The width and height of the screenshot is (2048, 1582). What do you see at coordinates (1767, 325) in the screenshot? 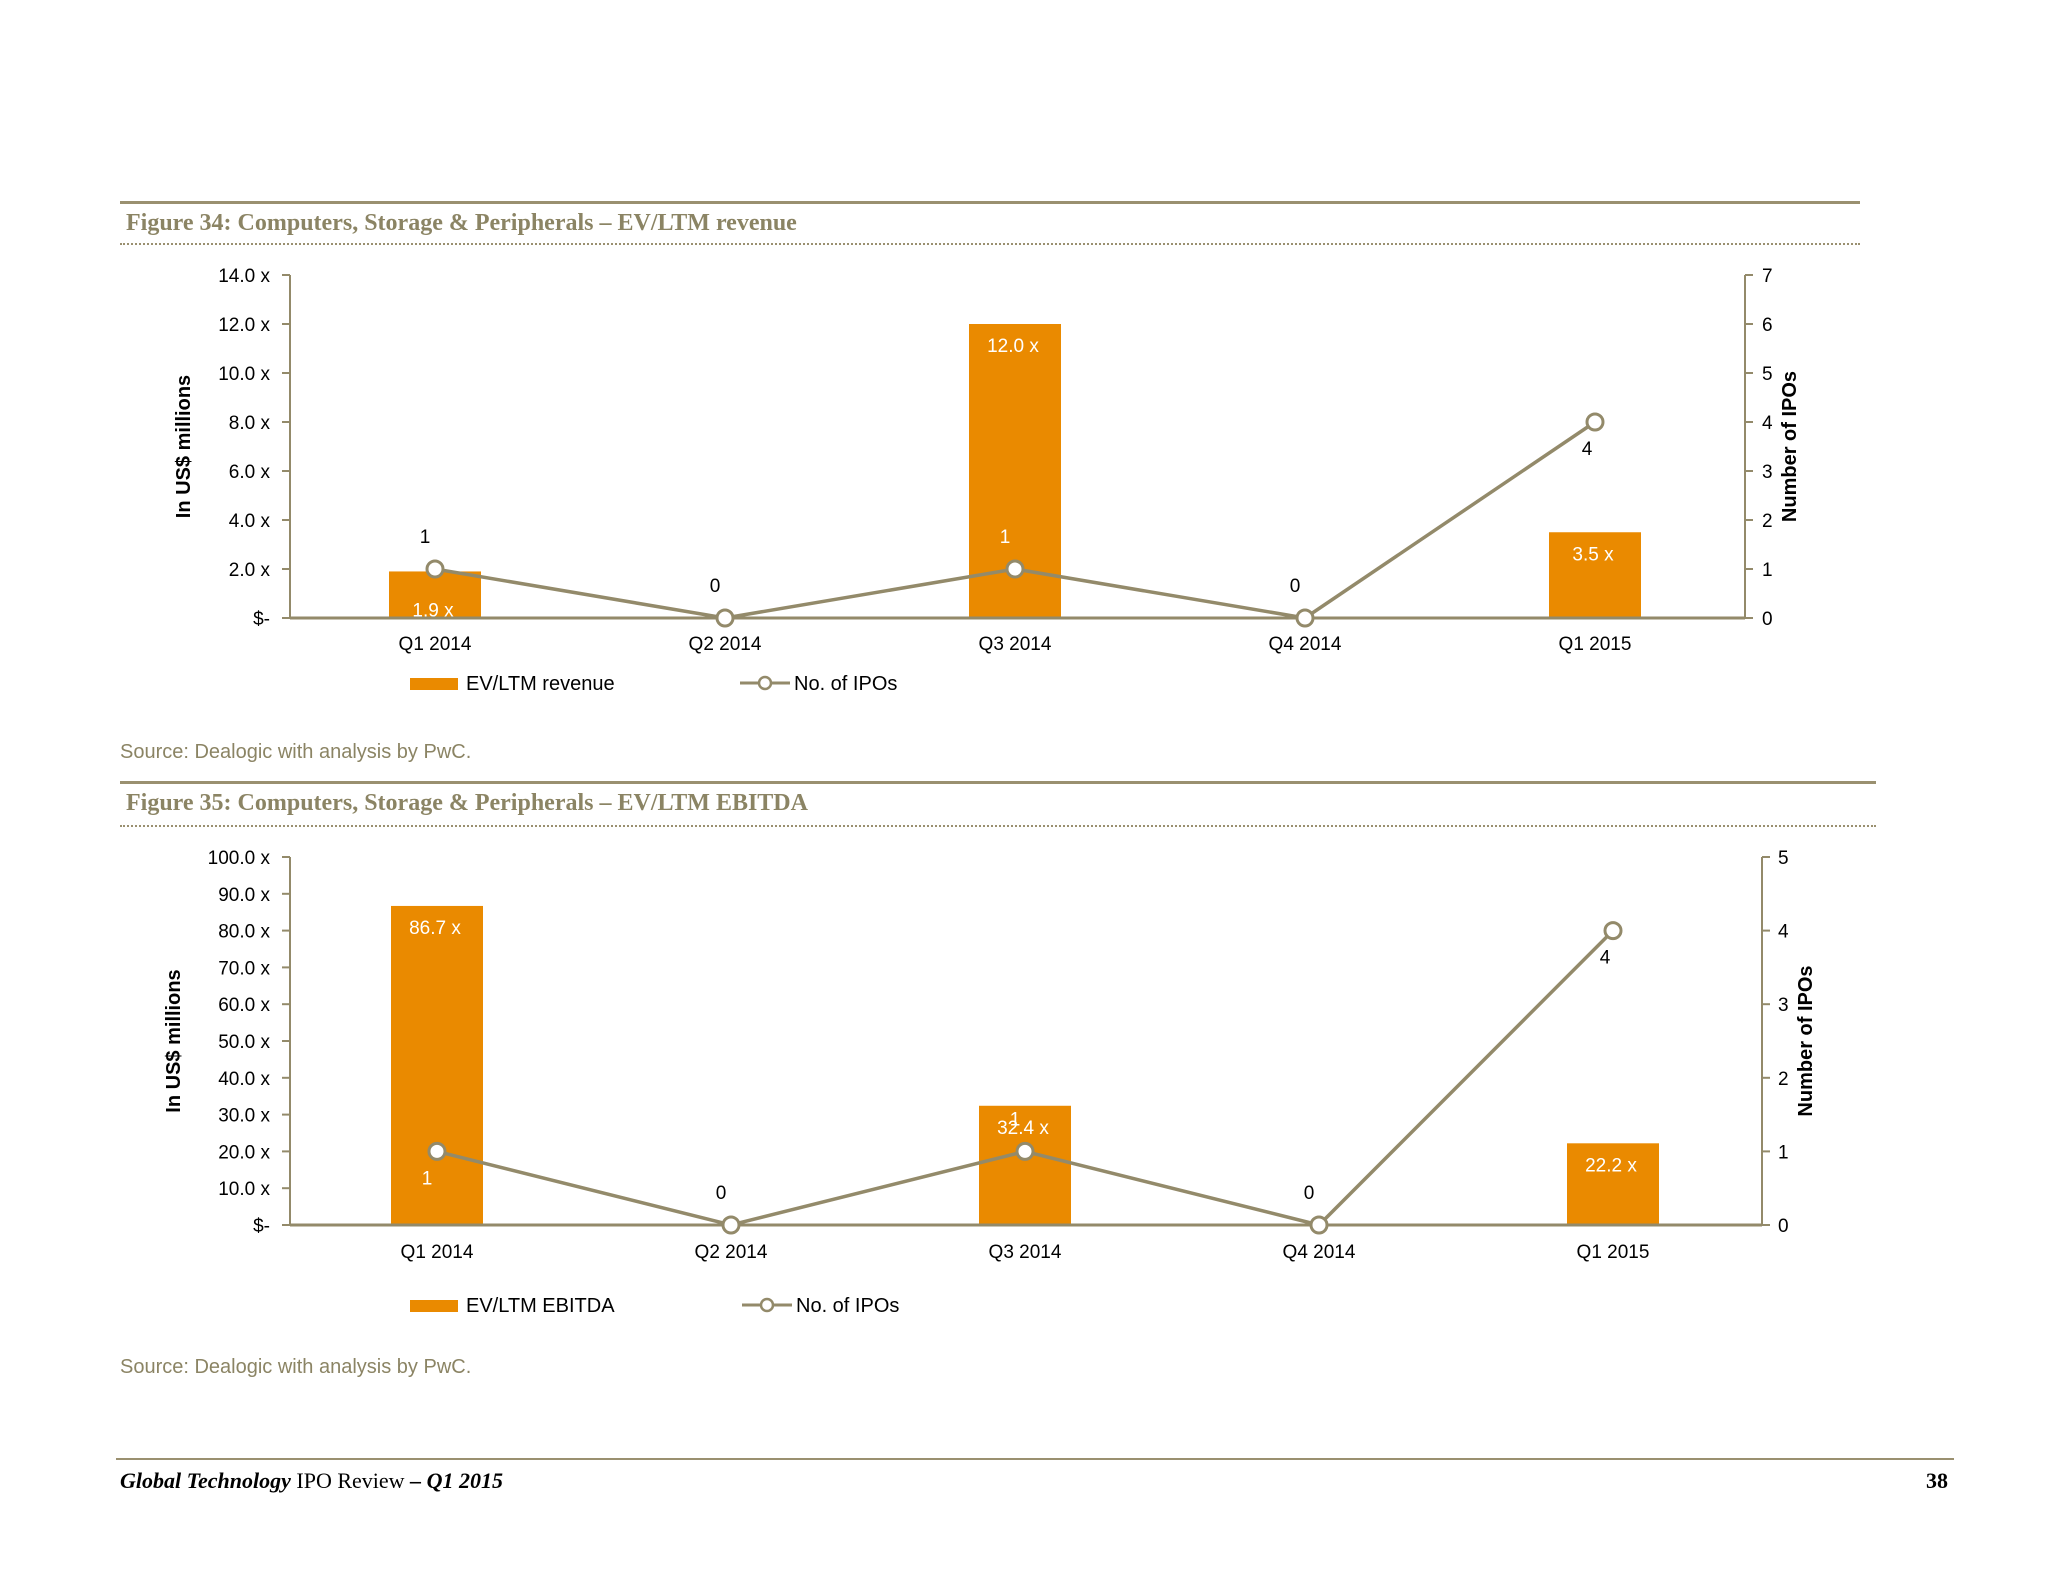
I see `right-tick-label: 6` at bounding box center [1767, 325].